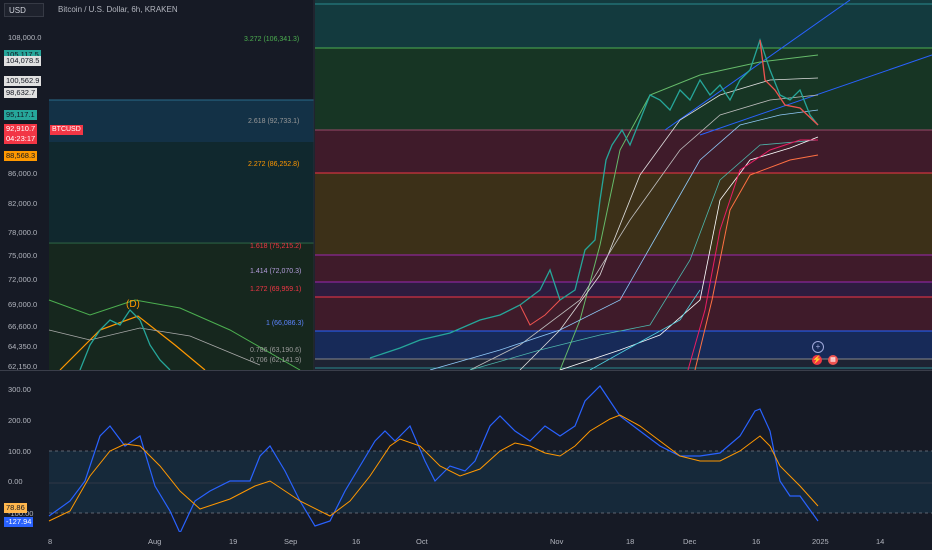 The image size is (932, 550). I want to click on time-tick: 18, so click(630, 541).